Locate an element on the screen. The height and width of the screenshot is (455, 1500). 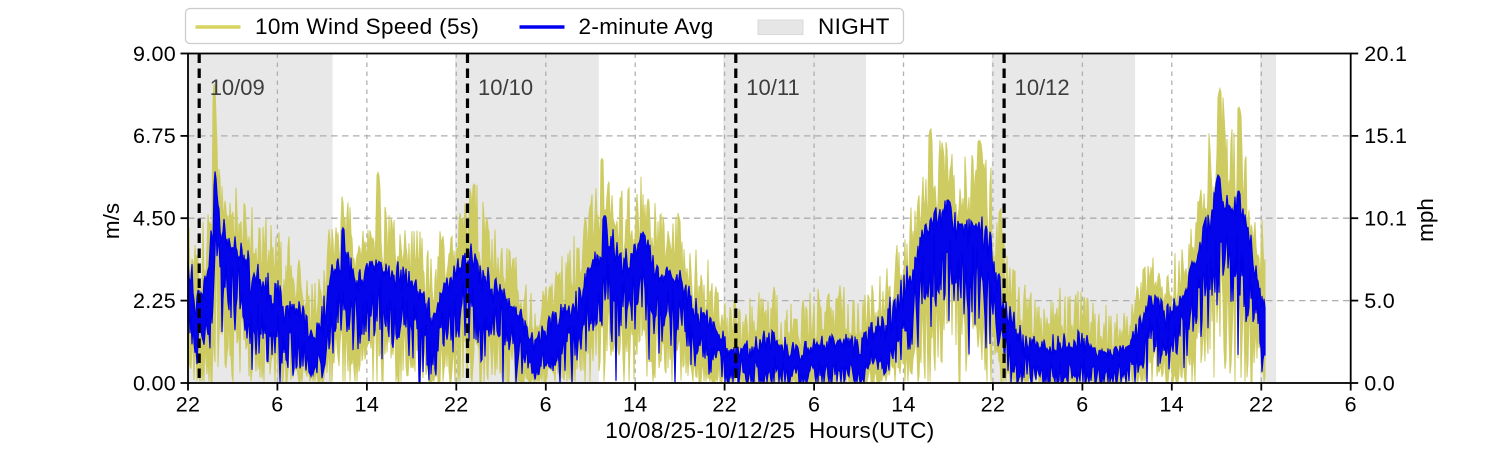
svg-text: 6.75 is located at coordinates (154, 136).